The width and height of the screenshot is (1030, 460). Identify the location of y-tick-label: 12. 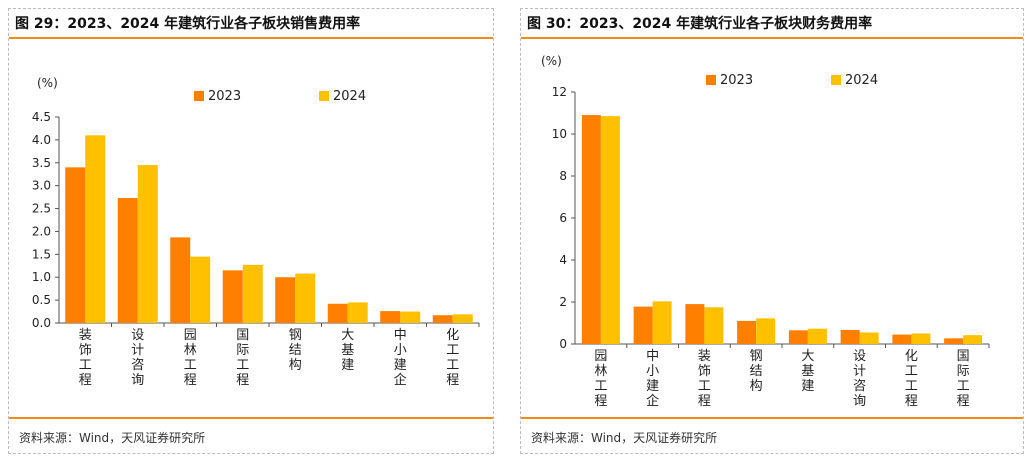
(559, 92).